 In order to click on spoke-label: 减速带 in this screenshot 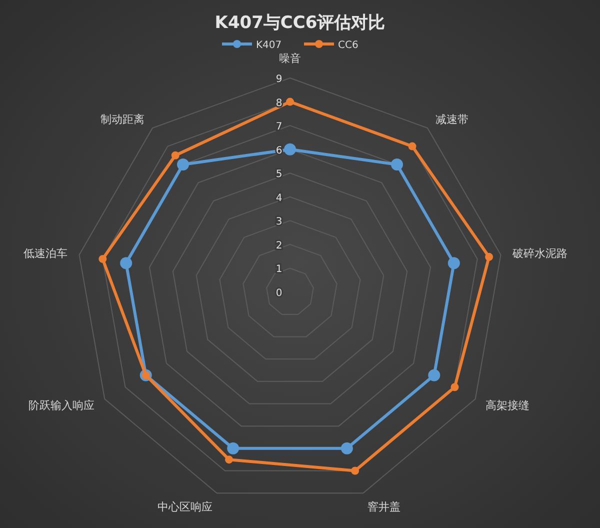, I will do `click(451, 119)`.